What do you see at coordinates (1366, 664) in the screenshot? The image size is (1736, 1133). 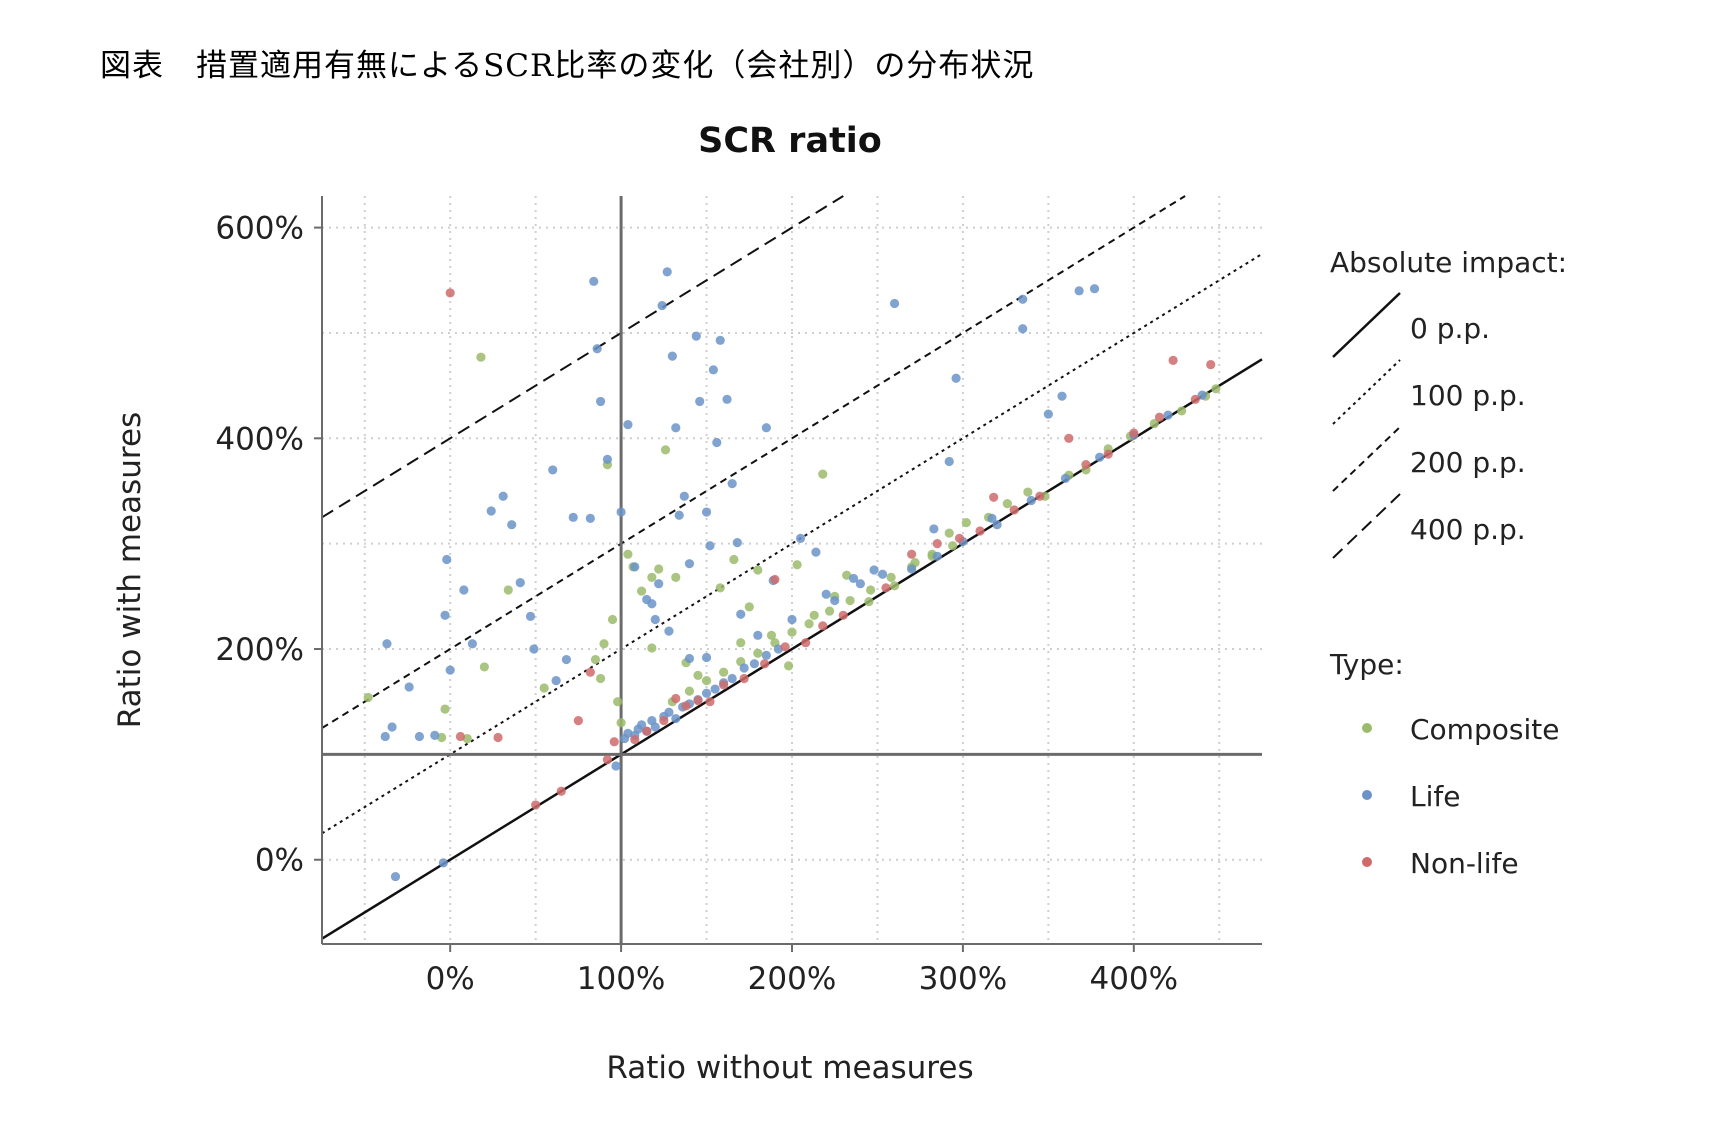 I see `legend-type-title: Type:` at bounding box center [1366, 664].